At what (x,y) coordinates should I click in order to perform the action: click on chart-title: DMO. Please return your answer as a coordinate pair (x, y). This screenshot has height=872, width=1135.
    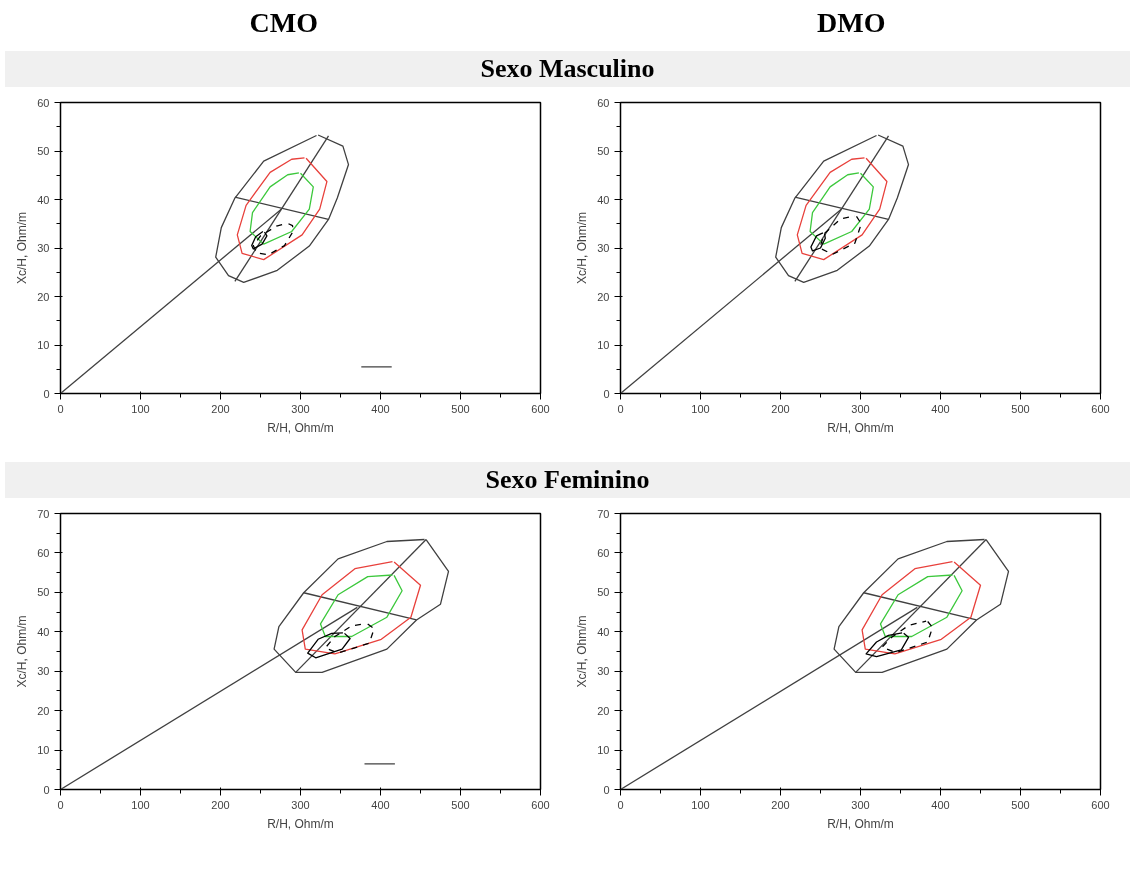
    Looking at the image, I should click on (851, 23).